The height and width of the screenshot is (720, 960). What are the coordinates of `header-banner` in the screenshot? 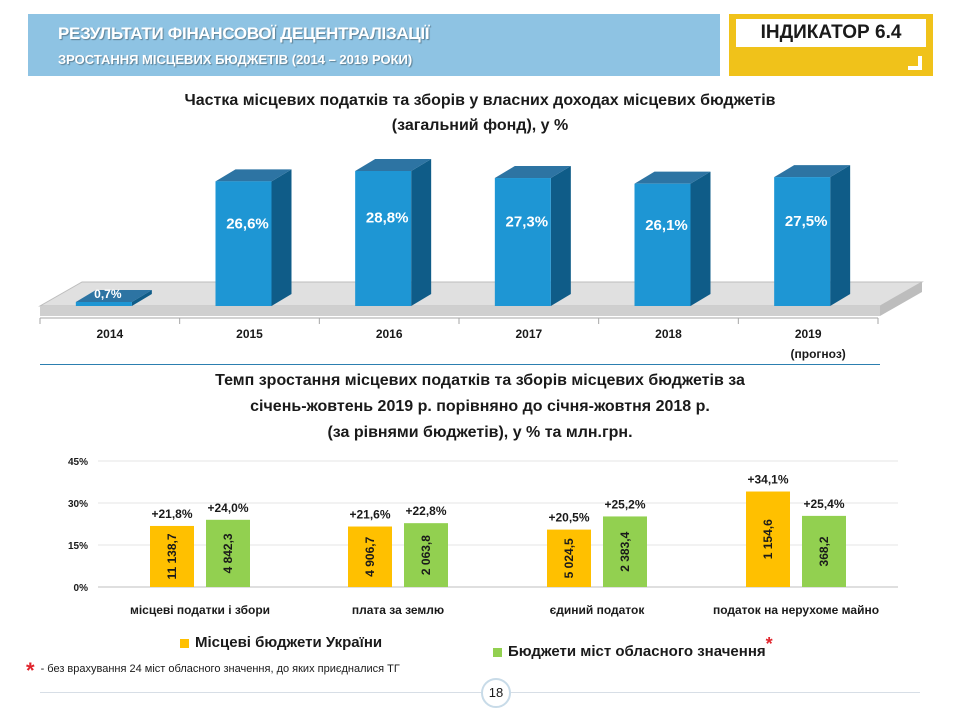 It's located at (374, 45).